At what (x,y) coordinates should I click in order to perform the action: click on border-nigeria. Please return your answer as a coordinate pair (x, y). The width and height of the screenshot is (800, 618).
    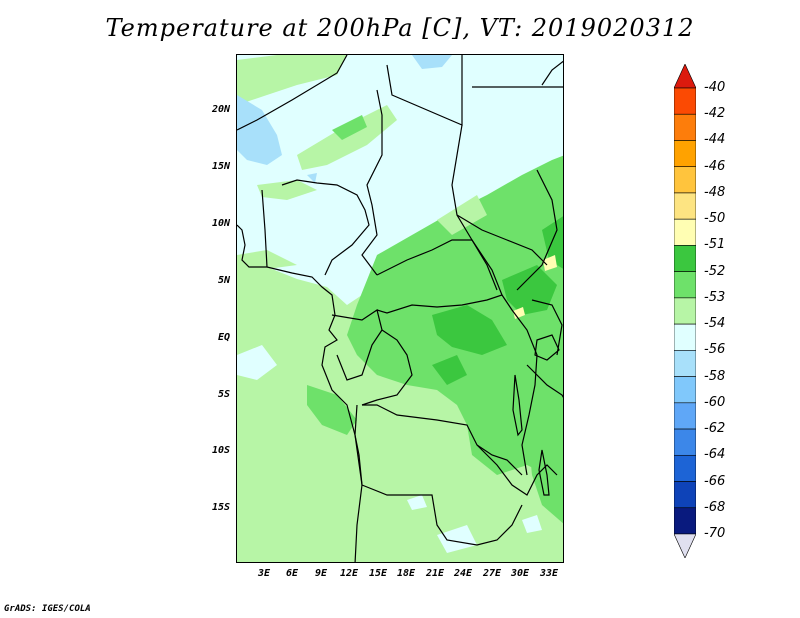
    Looking at the image, I should click on (325, 227).